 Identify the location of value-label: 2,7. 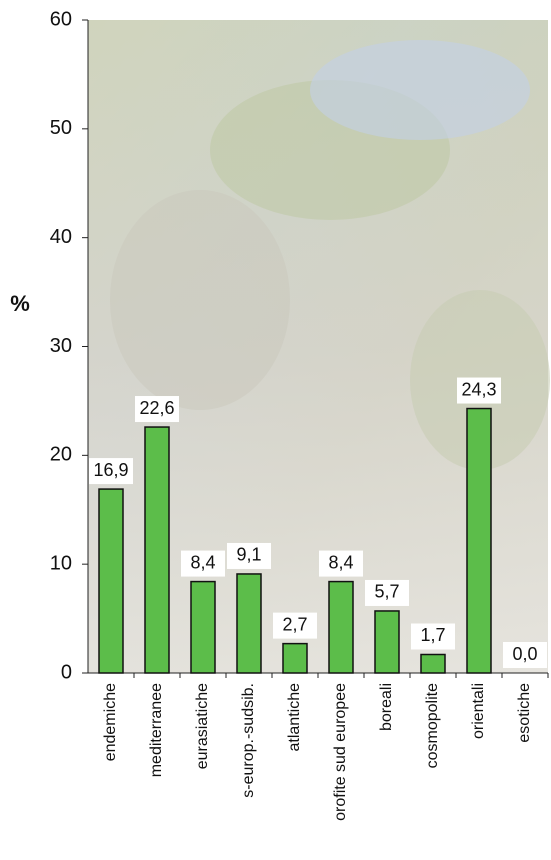
(294, 624).